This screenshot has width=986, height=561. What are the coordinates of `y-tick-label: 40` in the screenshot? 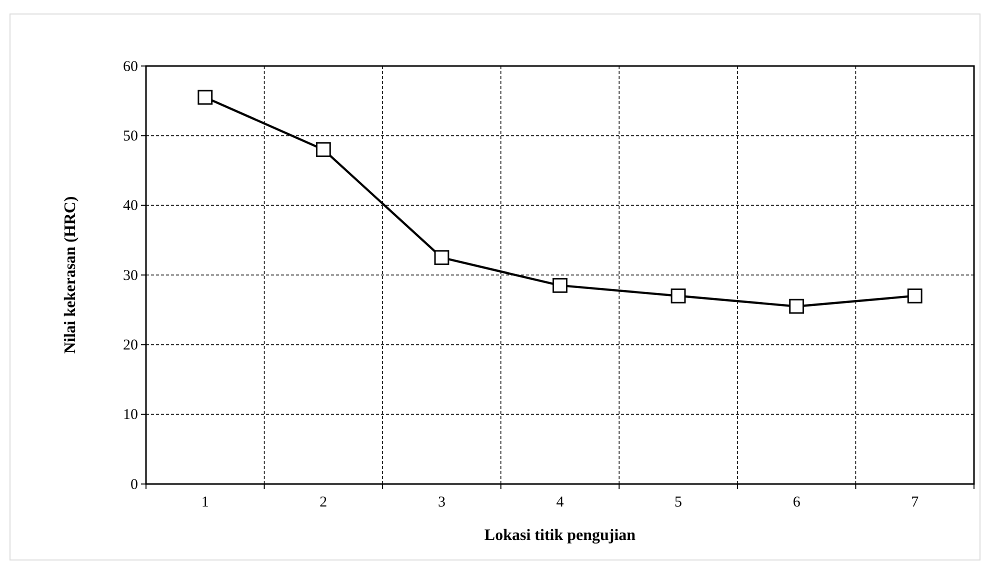 It's located at (130, 206).